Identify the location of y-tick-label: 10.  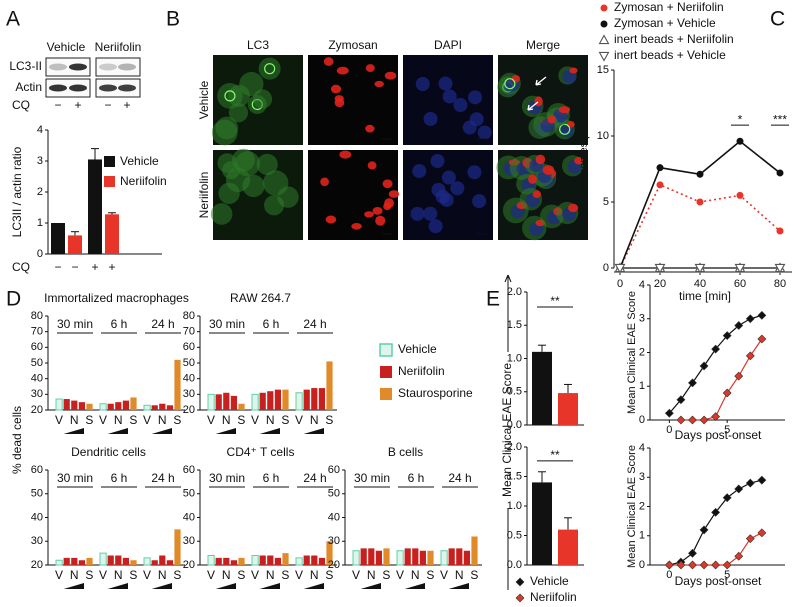
(603, 136).